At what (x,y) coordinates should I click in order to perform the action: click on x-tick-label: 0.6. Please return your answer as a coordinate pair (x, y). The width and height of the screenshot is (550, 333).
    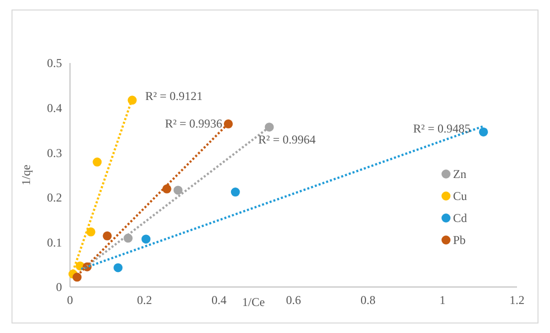
    Looking at the image, I should click on (293, 300).